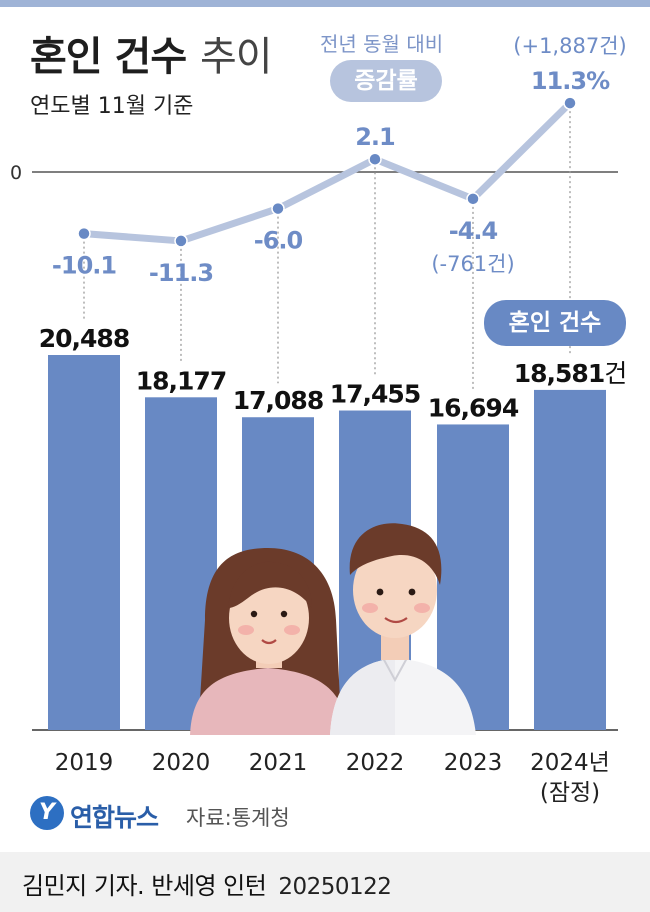  I want to click on couple-illustration, so click(333, 629).